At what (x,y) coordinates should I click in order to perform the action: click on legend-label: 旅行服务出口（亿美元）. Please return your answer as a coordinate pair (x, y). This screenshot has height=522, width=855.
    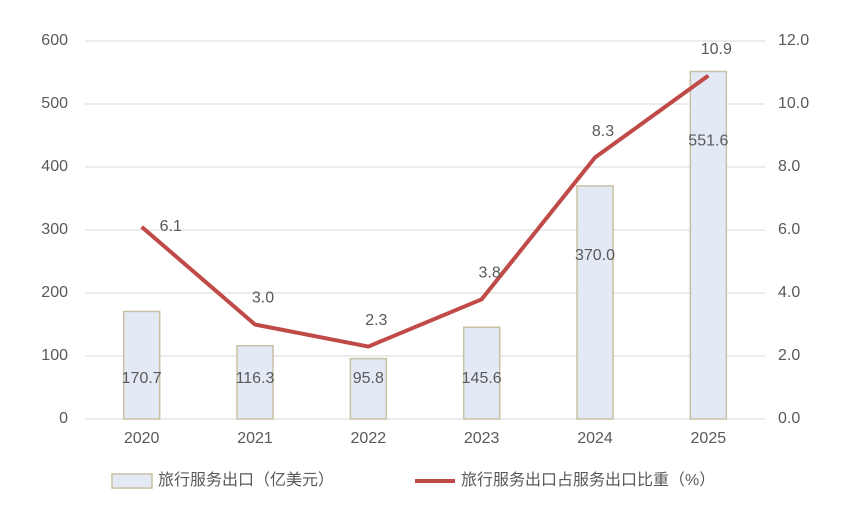
    Looking at the image, I should click on (246, 480).